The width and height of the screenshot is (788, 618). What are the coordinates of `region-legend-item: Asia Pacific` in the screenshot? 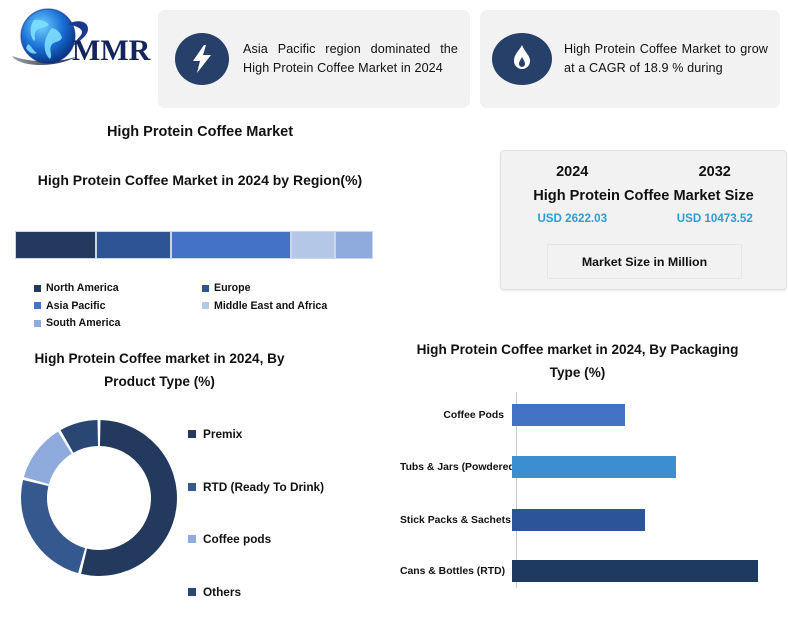 It's located at (118, 306).